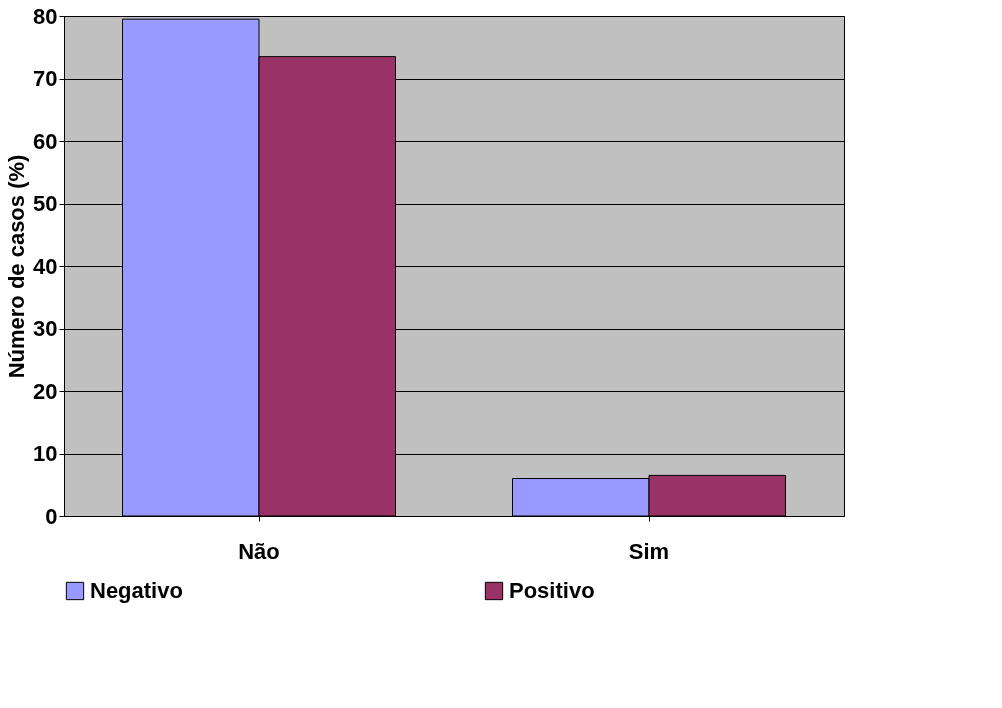  I want to click on x-tick-label: Não, so click(259, 551).